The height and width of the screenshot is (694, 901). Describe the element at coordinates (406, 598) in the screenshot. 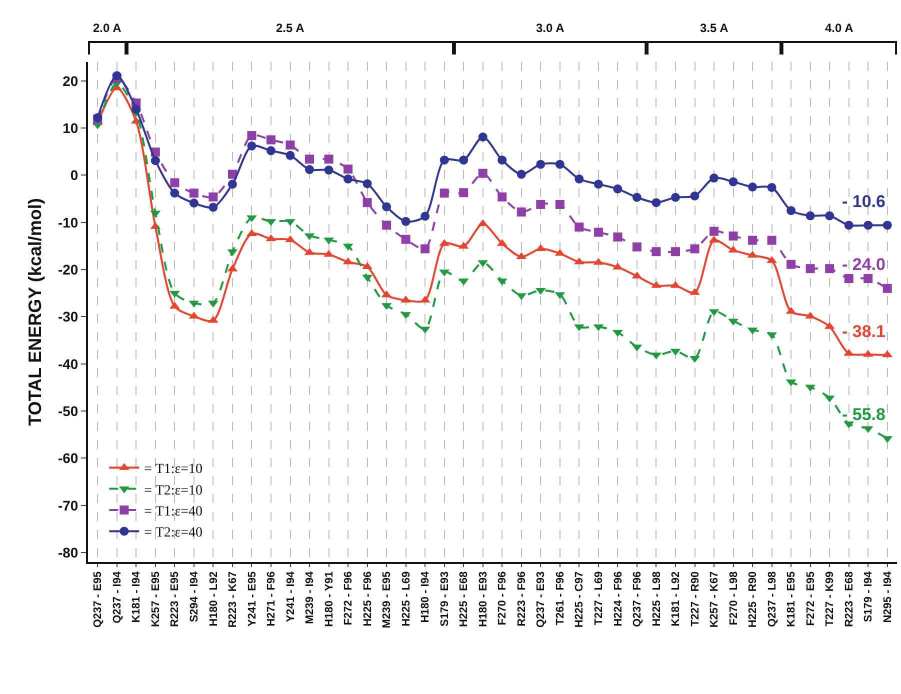

I see `x-tick-label: H225 - L69` at that location.